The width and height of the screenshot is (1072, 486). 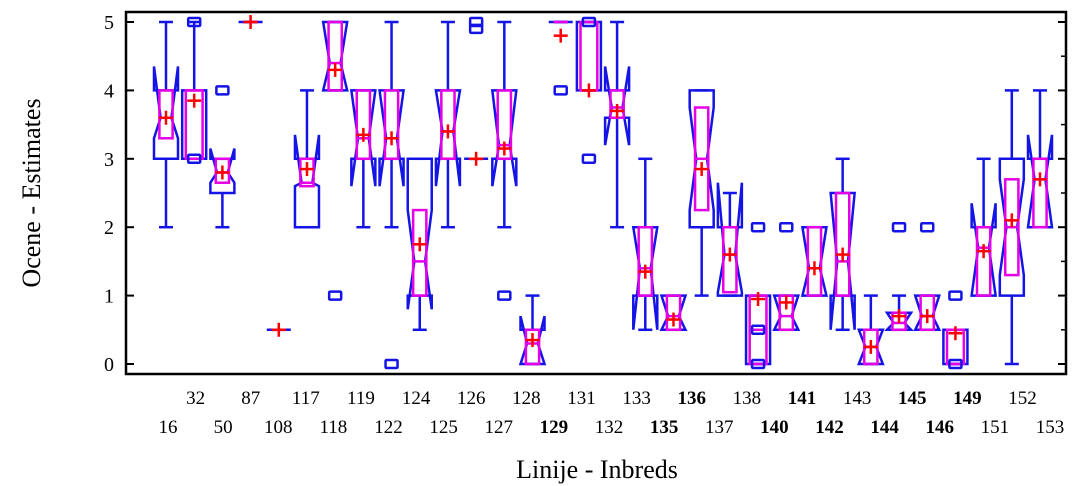 I want to click on category-label-149: 149, so click(x=967, y=398).